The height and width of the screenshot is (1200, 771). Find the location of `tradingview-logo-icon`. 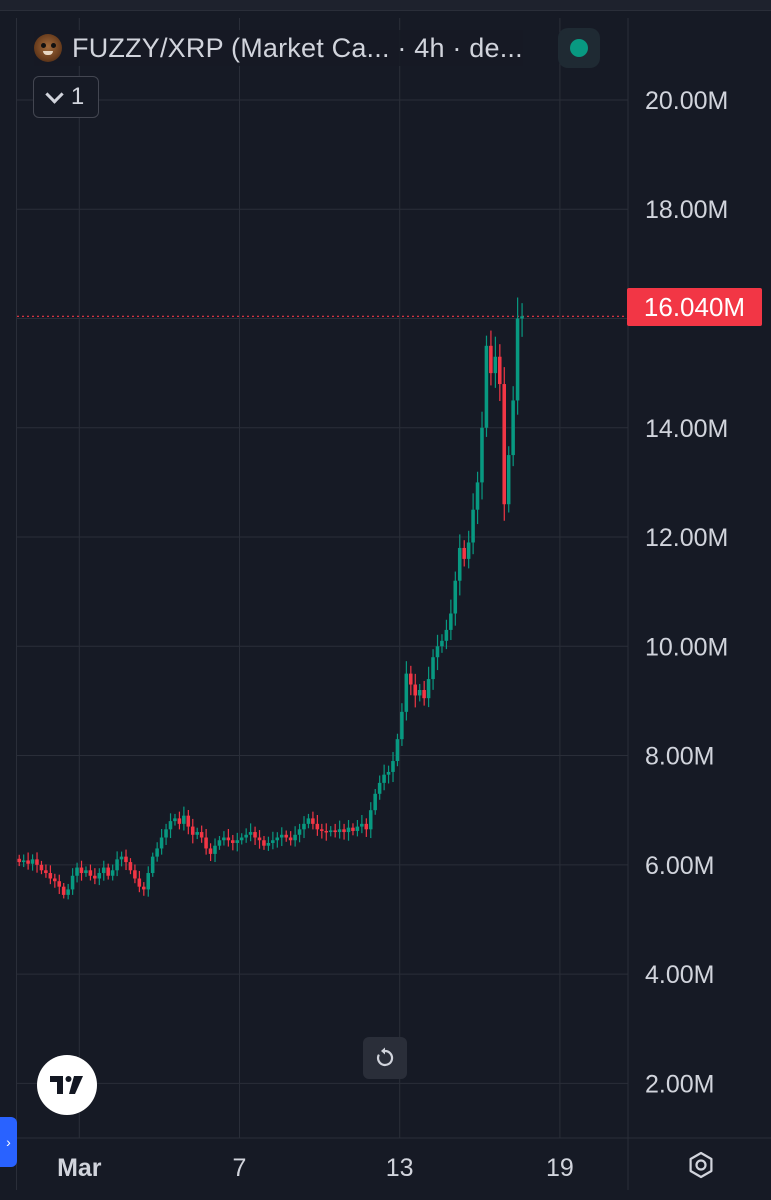

tradingview-logo-icon is located at coordinates (67, 1085).